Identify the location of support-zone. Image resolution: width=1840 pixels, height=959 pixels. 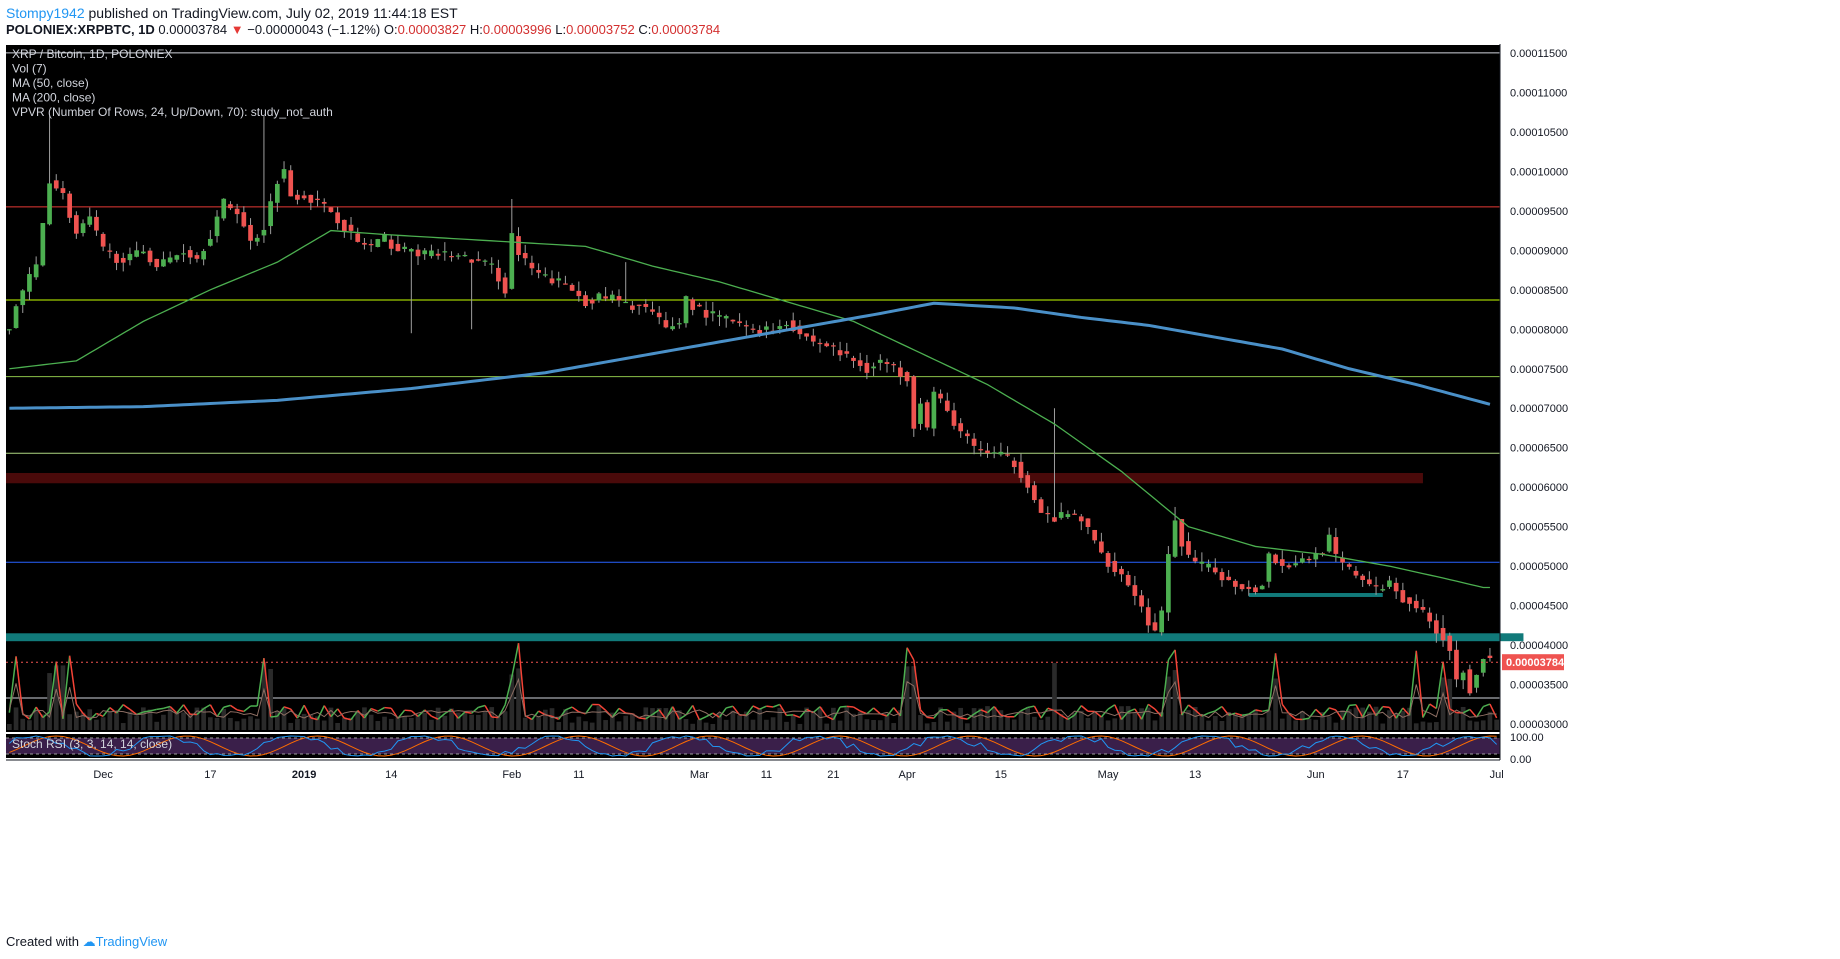
(1315, 595).